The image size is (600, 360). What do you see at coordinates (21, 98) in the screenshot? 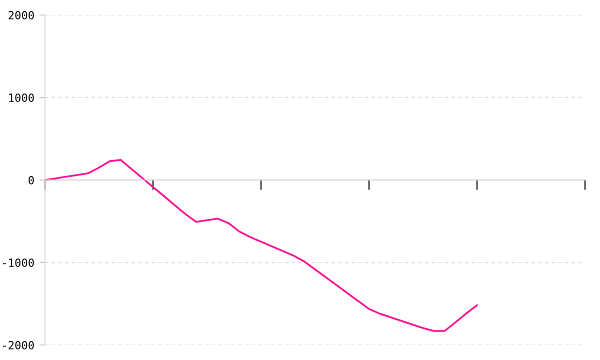
I see `y-tick-label: 1000` at bounding box center [21, 98].